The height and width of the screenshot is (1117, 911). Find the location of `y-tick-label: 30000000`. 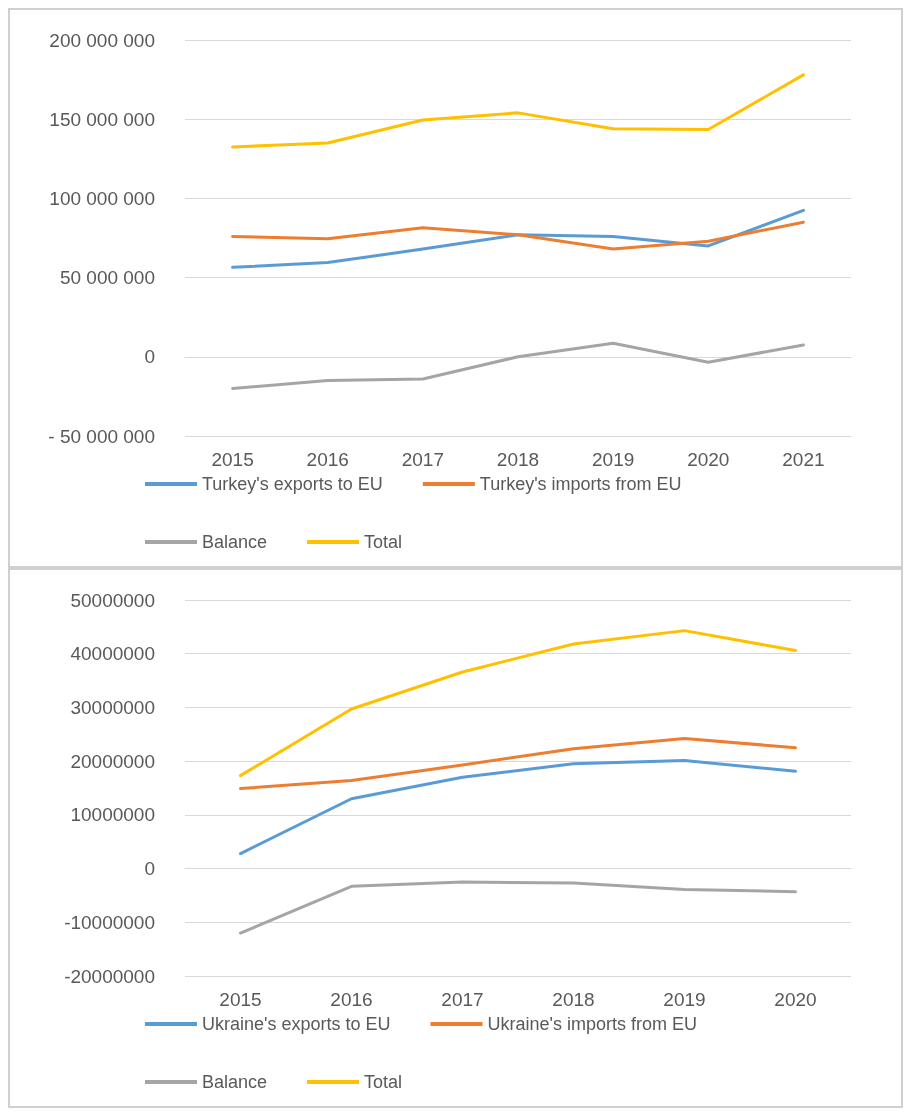

y-tick-label: 30000000 is located at coordinates (112, 707).